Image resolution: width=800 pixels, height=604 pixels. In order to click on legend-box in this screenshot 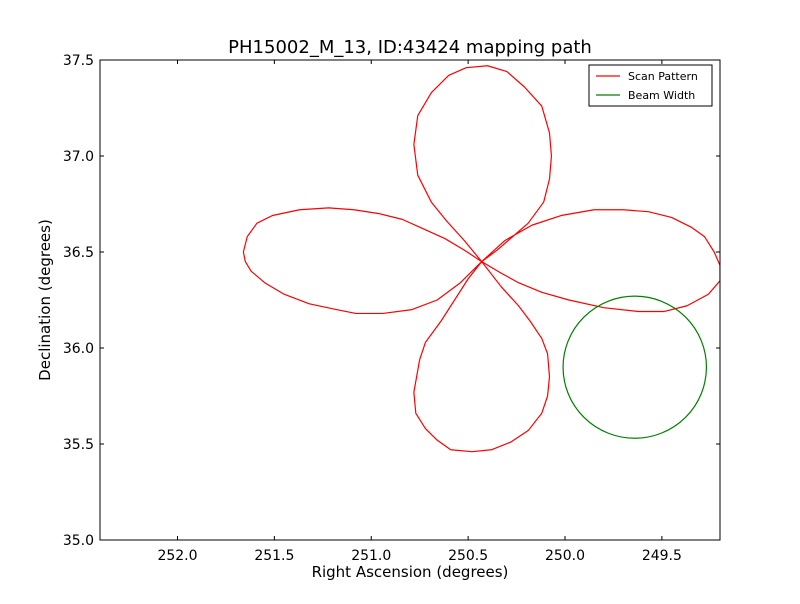, I will do `click(650, 85)`.